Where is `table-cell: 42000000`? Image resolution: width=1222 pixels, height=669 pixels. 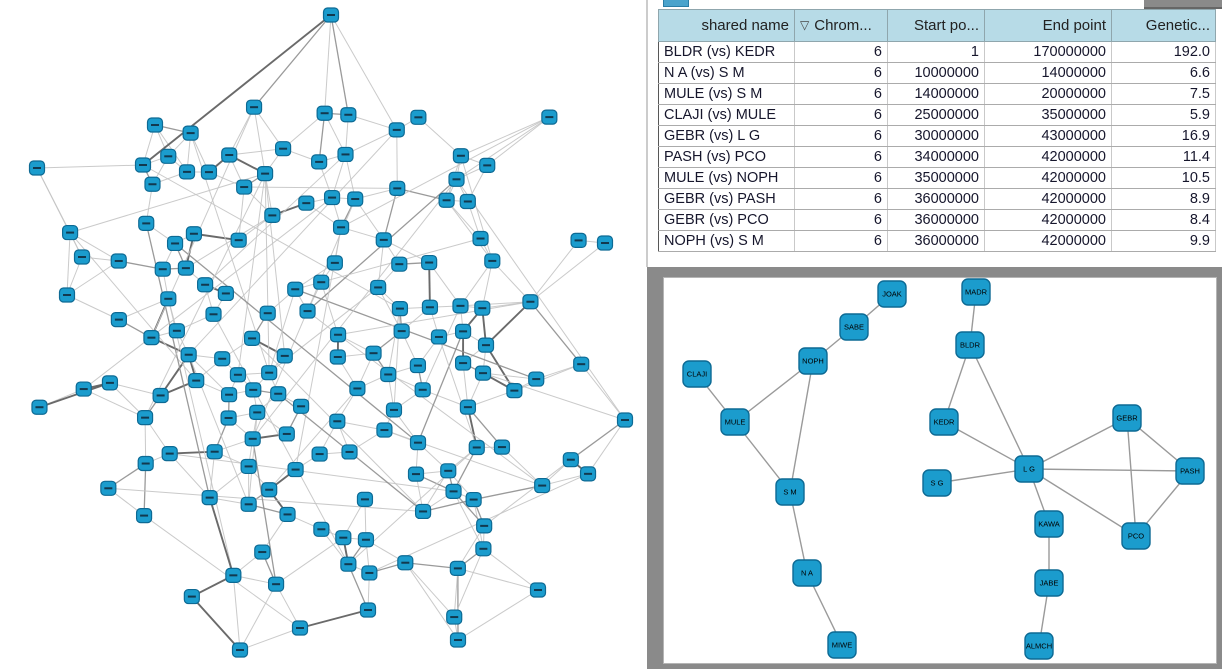
table-cell: 42000000 is located at coordinates (1048, 178).